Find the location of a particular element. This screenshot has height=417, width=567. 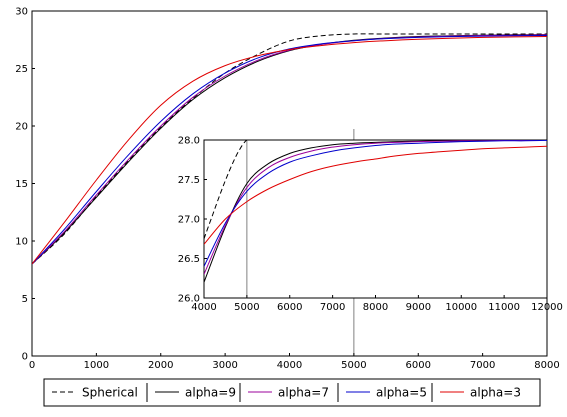

inset-x-tick-label: 12000 is located at coordinates (547, 307).